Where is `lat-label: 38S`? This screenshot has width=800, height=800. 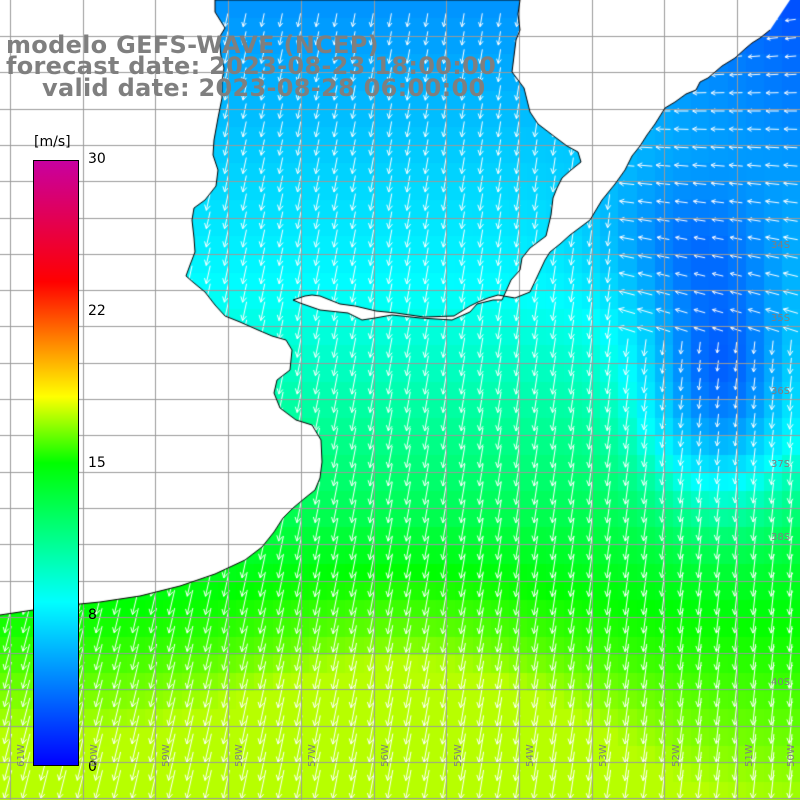 lat-label: 38S is located at coordinates (781, 537).